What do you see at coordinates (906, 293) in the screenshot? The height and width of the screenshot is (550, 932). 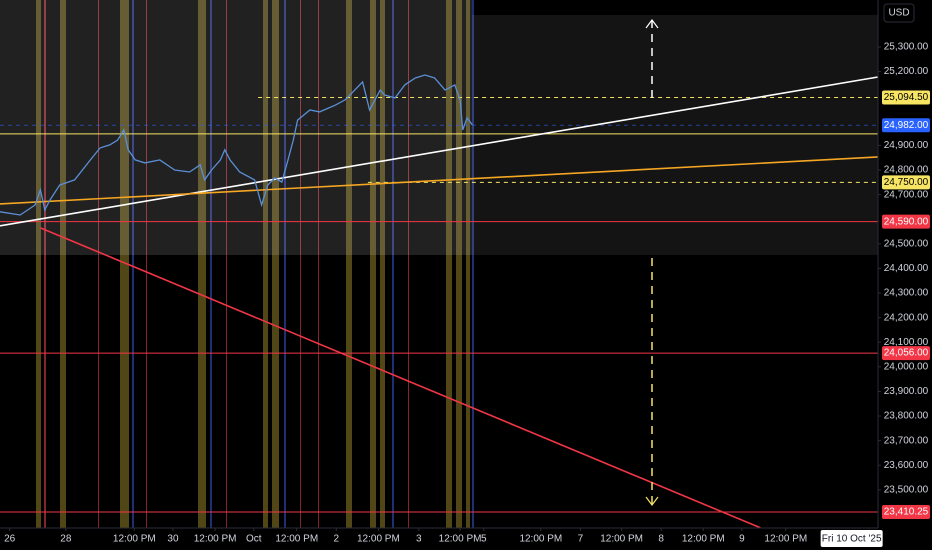 I see `y-tick-label: 24,300.00` at bounding box center [906, 293].